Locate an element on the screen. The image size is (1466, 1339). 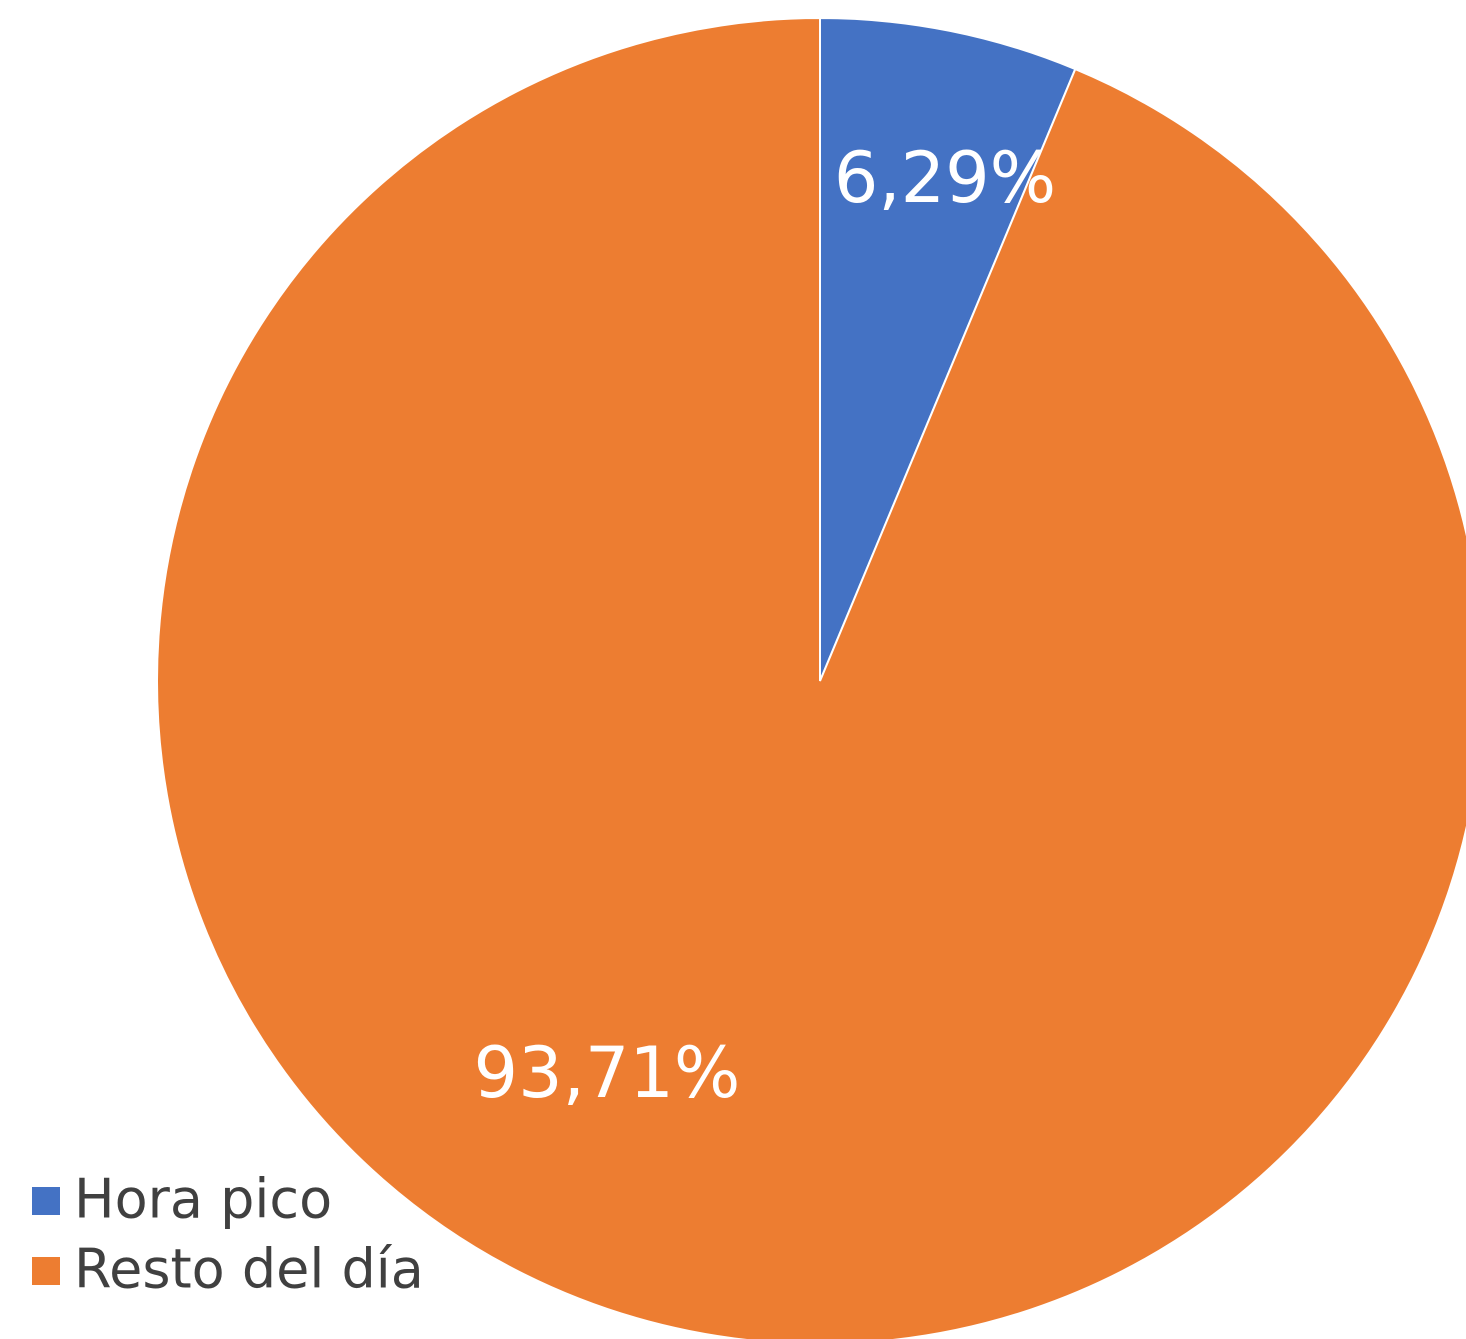
value-label: 93,71% is located at coordinates (607, 1073).